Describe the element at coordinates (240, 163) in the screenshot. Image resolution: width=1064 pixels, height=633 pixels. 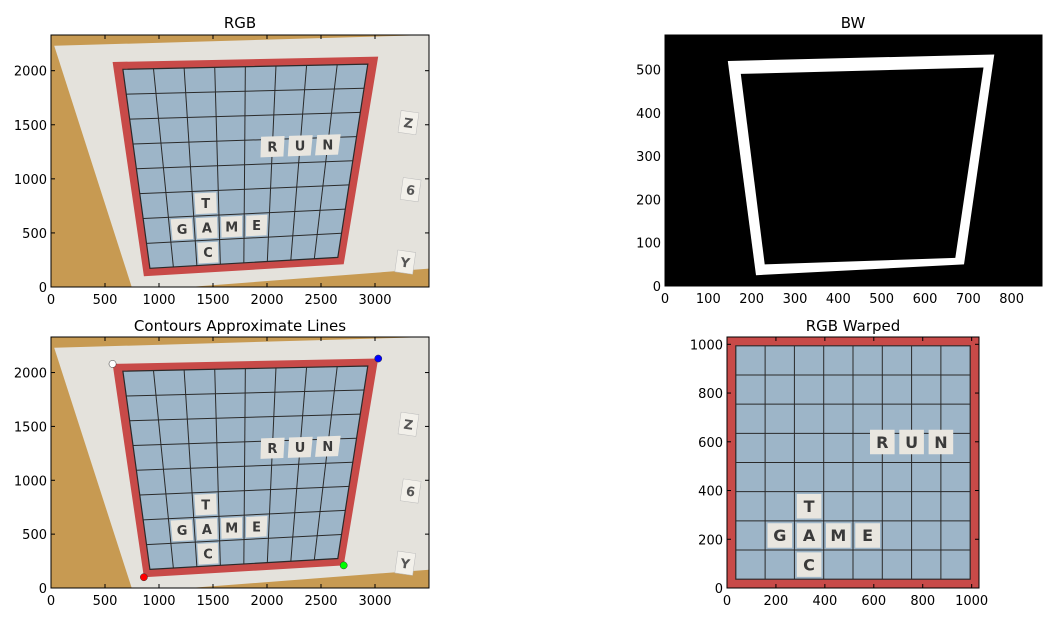
I see `rgb-image: CG A M E T R U N Y 6 Z` at that location.